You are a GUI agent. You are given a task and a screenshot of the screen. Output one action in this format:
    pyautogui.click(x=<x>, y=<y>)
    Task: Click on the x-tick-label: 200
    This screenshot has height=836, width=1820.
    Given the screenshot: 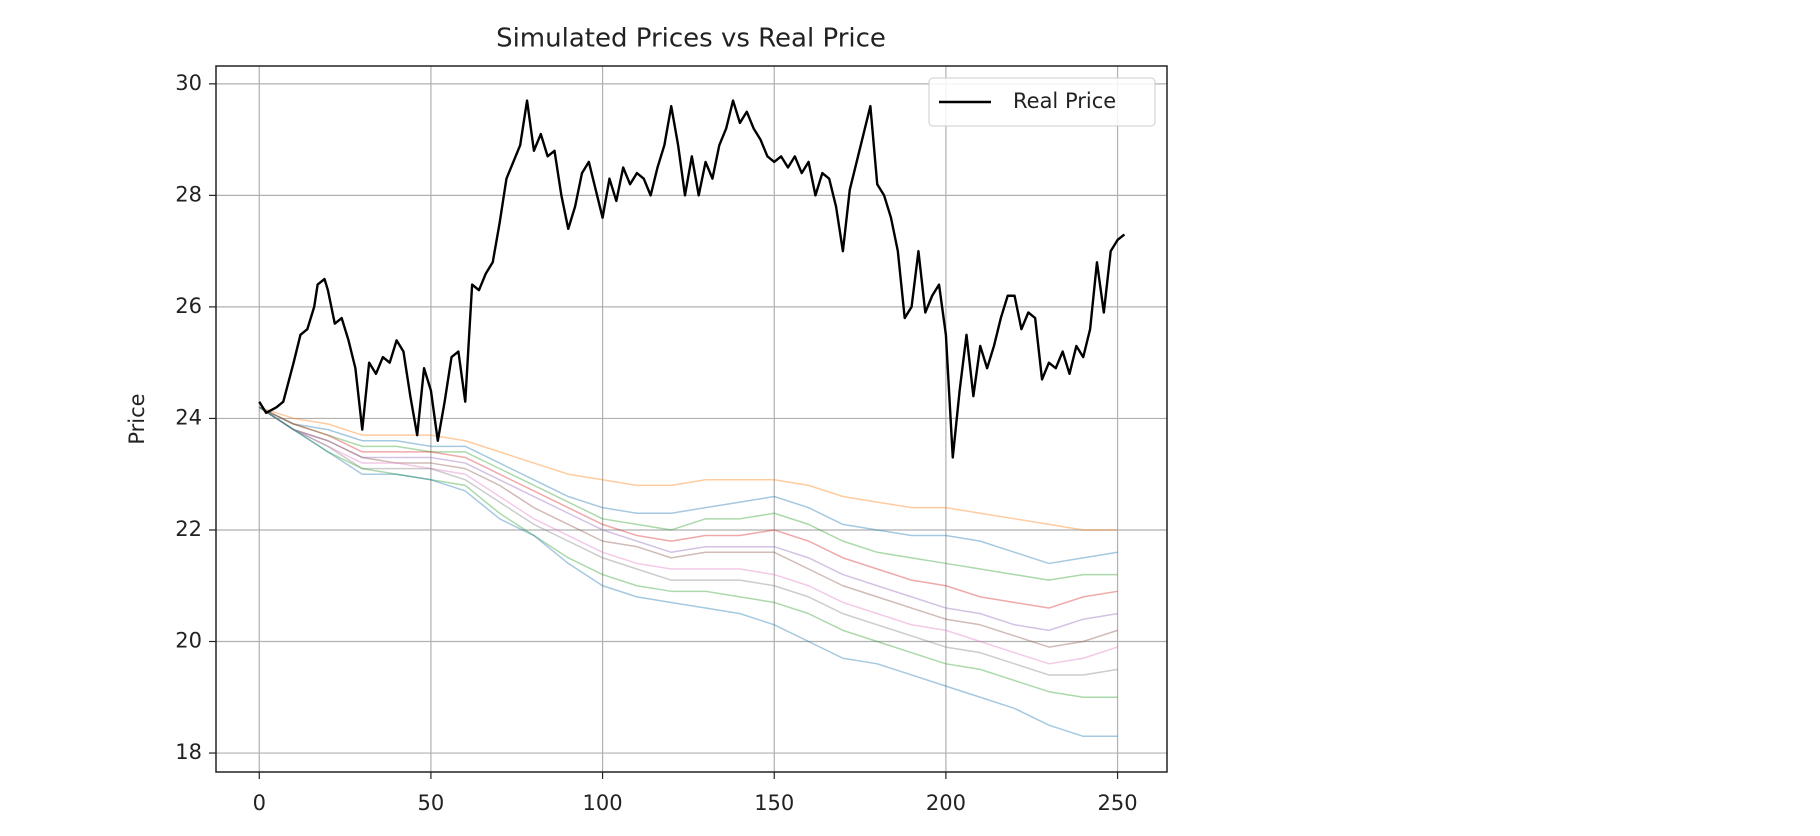 What is the action you would take?
    pyautogui.click(x=946, y=803)
    